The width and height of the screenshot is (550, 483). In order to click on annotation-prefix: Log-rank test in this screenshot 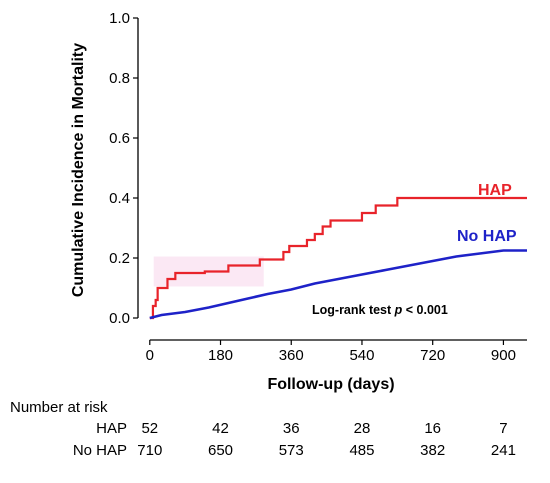, I will do `click(353, 310)`.